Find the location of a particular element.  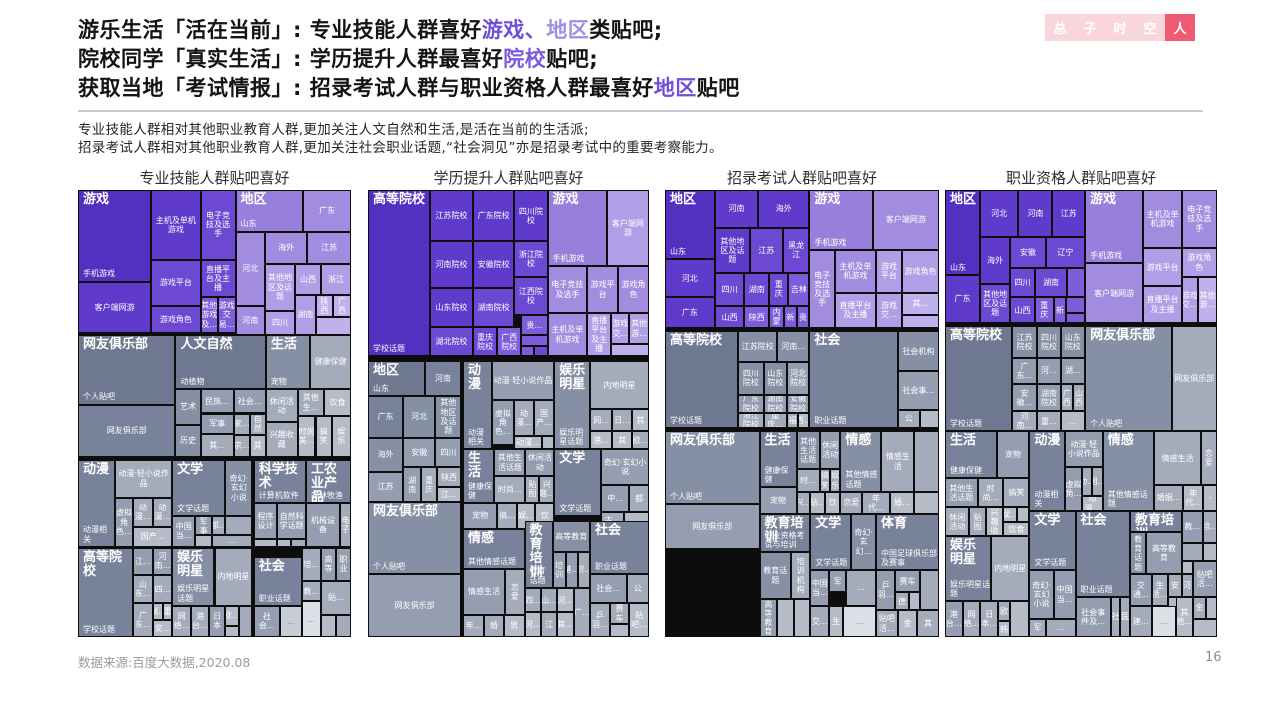

treemap-cell: 生 is located at coordinates (836, 621).